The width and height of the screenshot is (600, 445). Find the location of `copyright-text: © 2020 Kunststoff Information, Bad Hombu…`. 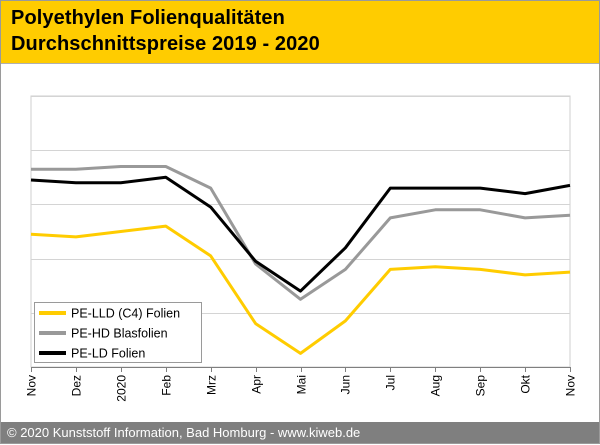

copyright-text: © 2020 Kunststoff Information, Bad Hombu… is located at coordinates (184, 432).